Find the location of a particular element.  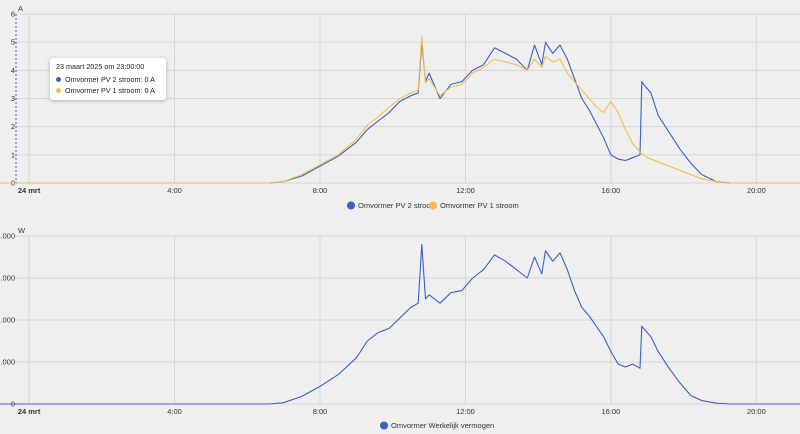

y-tick-label: 3.000 is located at coordinates (7, 278).